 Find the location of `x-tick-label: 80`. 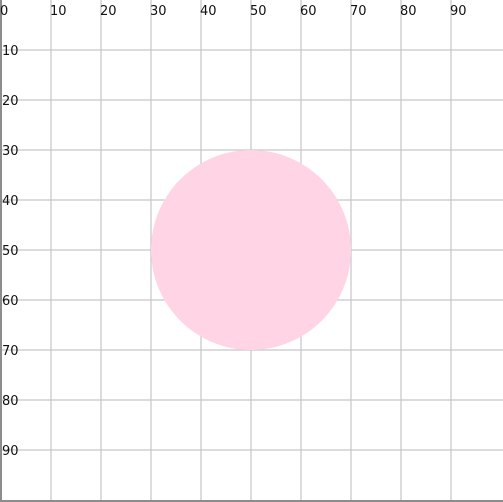

x-tick-label: 80 is located at coordinates (408, 11).